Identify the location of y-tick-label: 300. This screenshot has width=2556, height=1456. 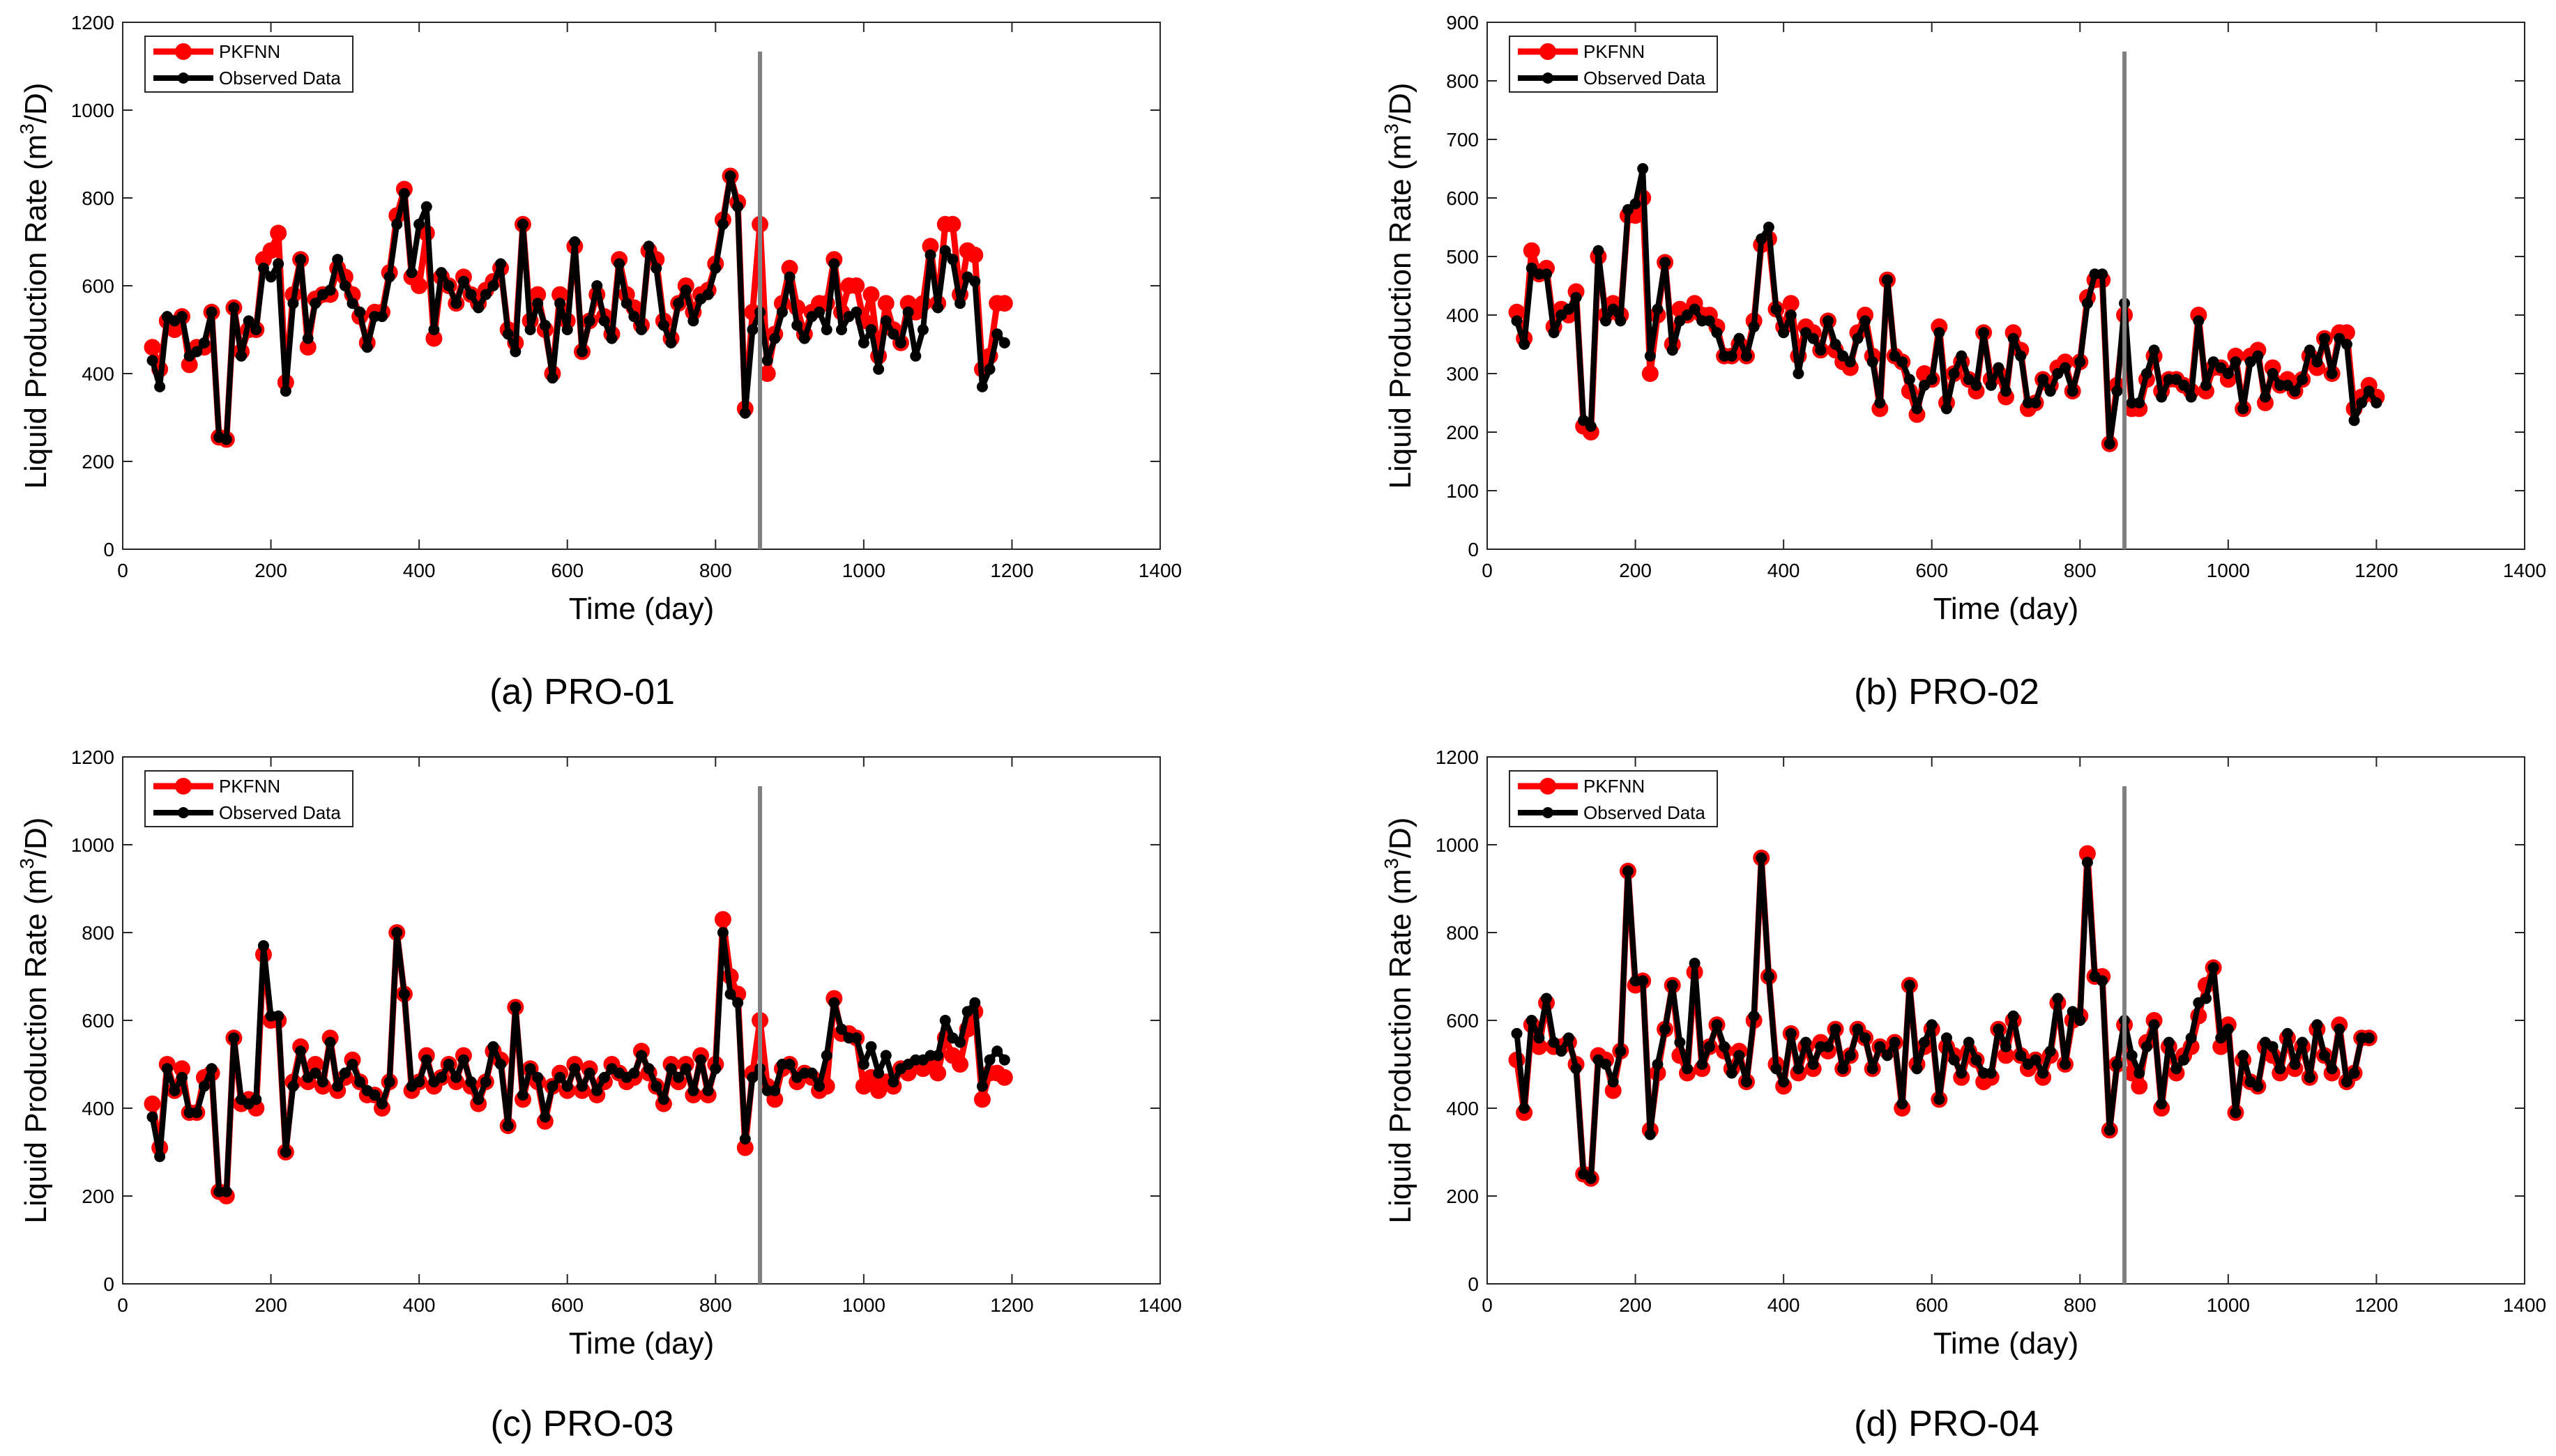
(1462, 374).